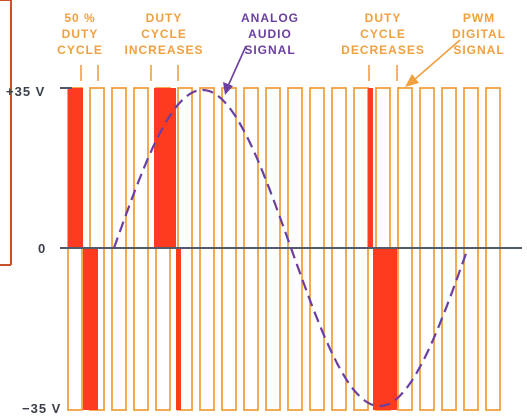  I want to click on axis-label-plus35: +35 V, so click(25, 91).